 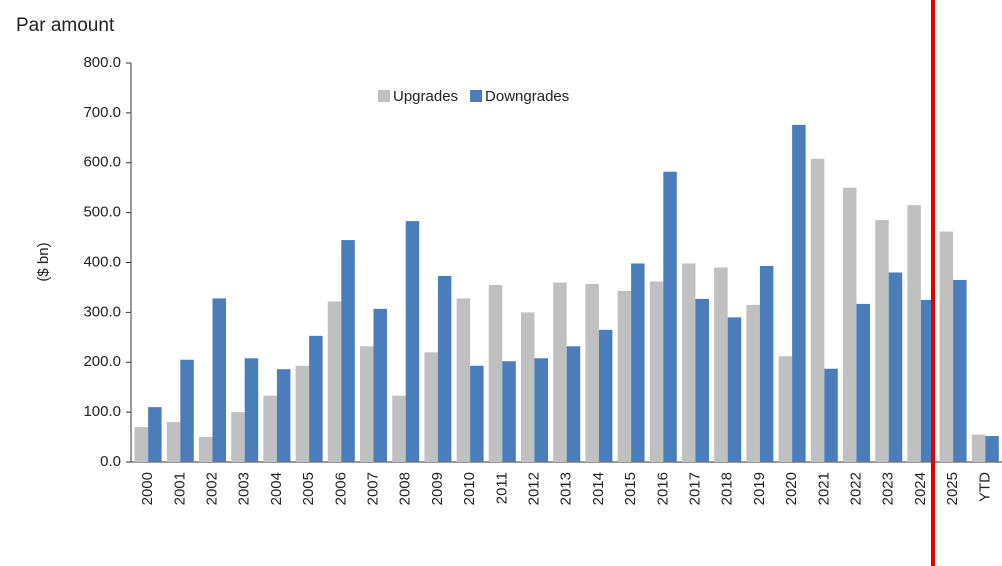 What do you see at coordinates (102, 261) in the screenshot?
I see `y-tick-label: 400.0` at bounding box center [102, 261].